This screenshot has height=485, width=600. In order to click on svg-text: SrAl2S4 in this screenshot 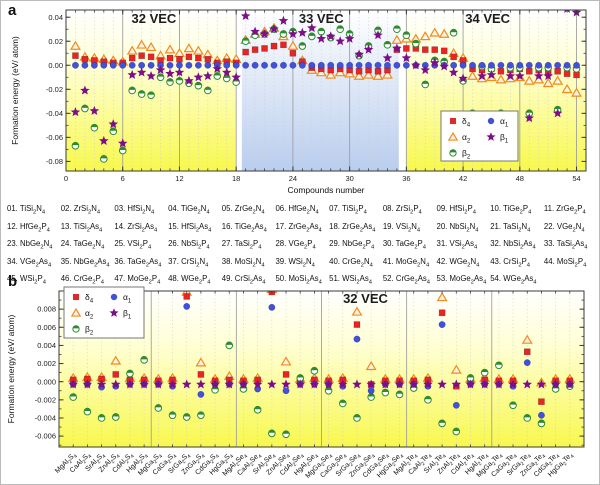, I will do `click(95, 462)`.